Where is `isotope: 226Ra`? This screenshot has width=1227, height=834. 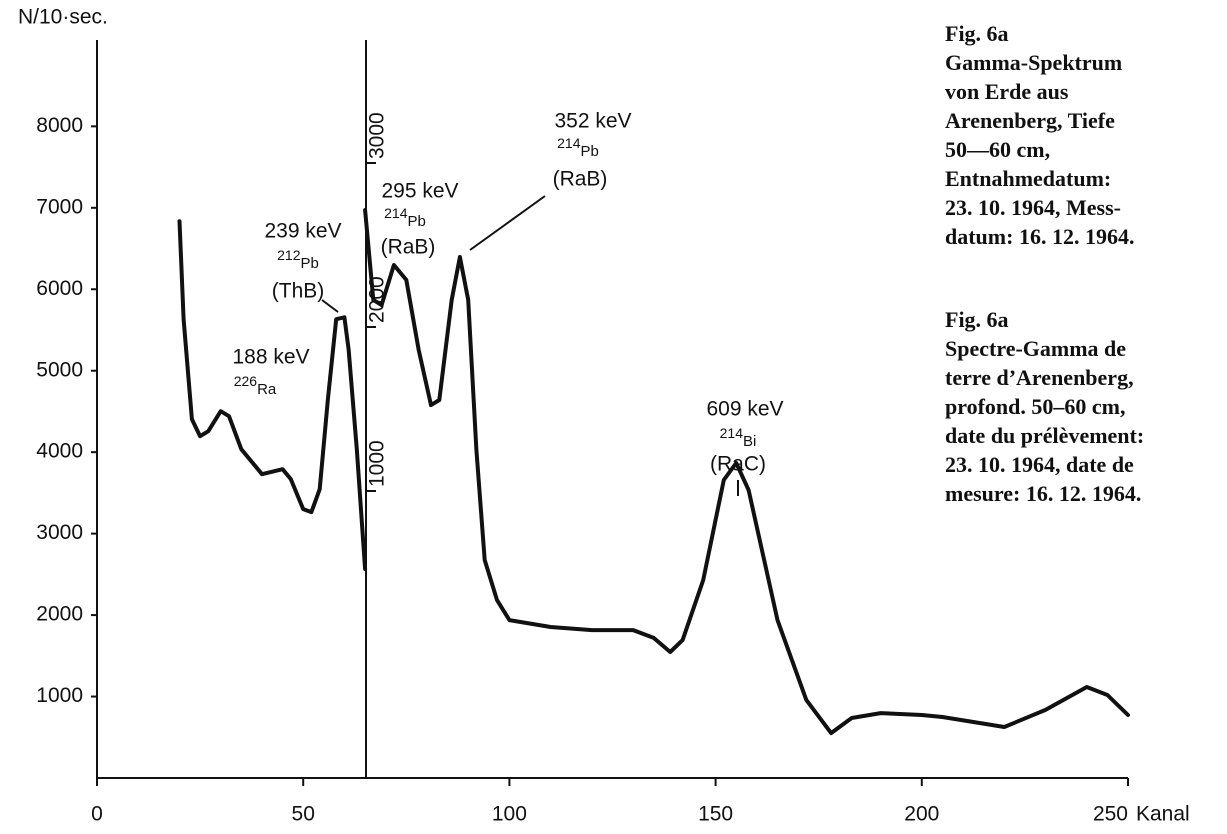 isotope: 226Ra is located at coordinates (255, 385).